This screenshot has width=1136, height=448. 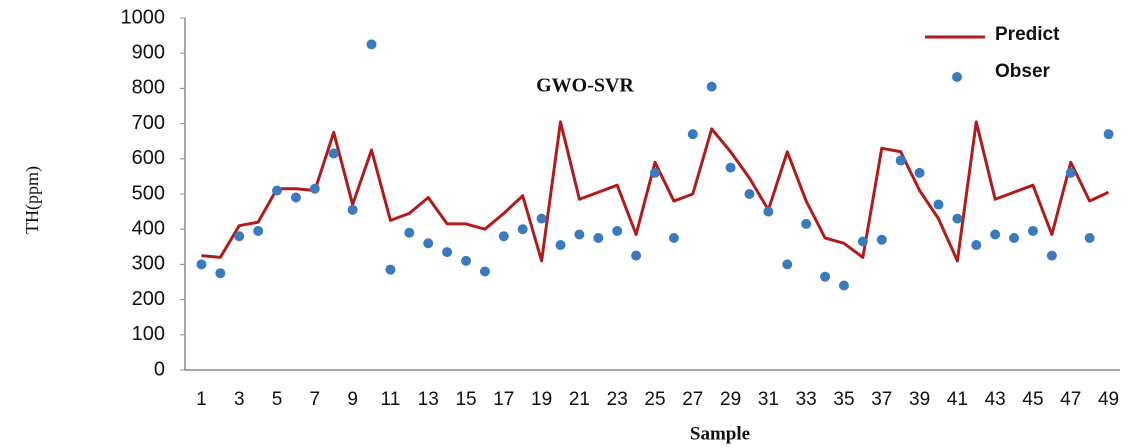 What do you see at coordinates (428, 399) in the screenshot?
I see `x-tick-label: 13` at bounding box center [428, 399].